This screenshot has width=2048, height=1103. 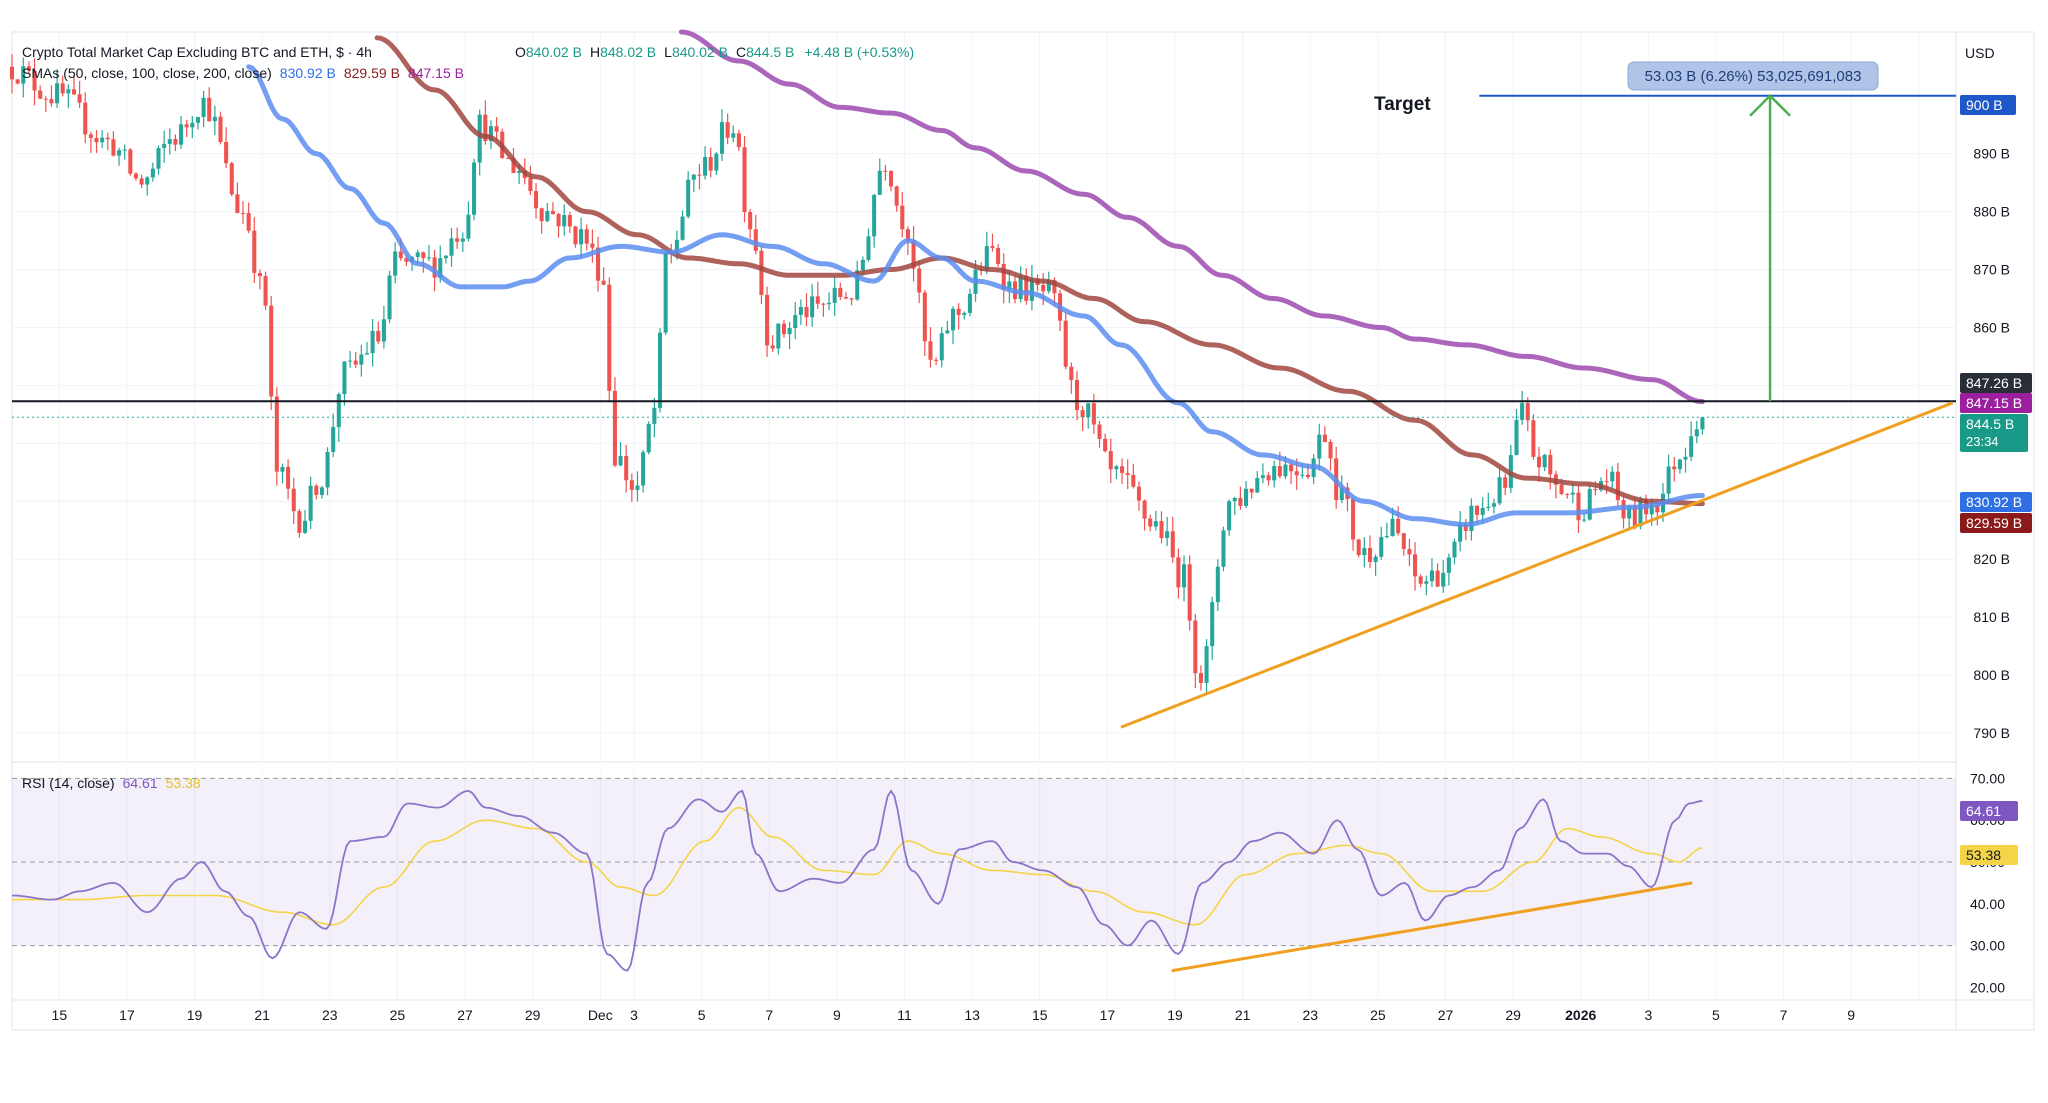 I want to click on time-tick-label: 5, so click(x=1716, y=1015).